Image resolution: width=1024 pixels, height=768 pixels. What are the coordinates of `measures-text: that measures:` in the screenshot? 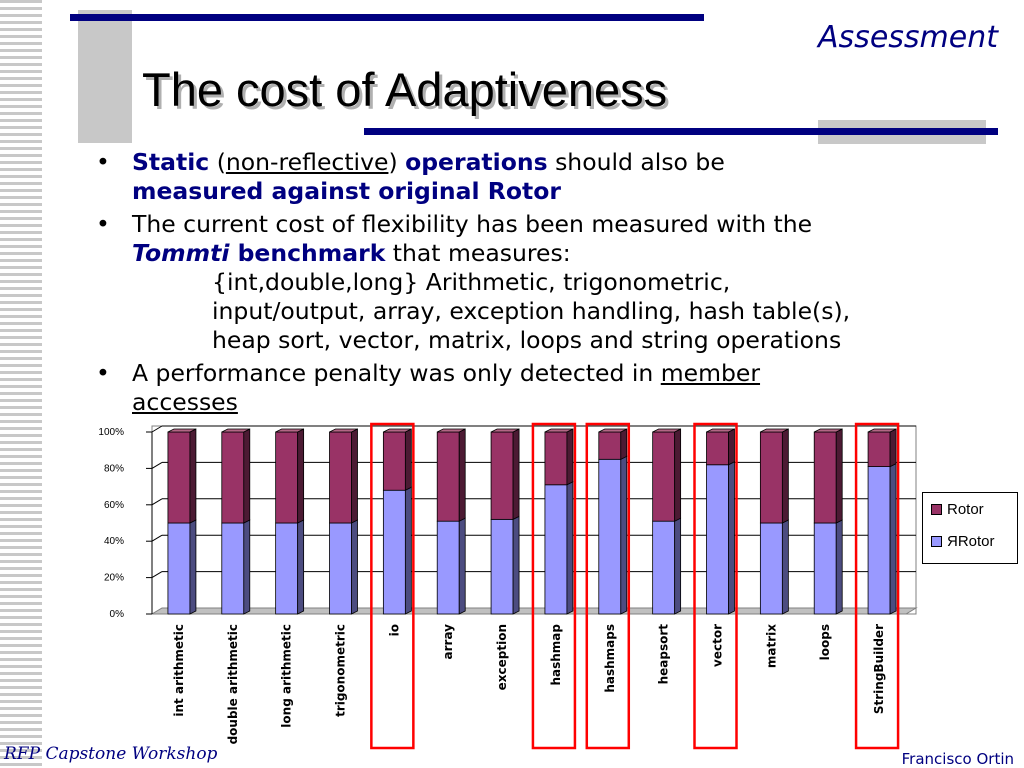 It's located at (478, 253).